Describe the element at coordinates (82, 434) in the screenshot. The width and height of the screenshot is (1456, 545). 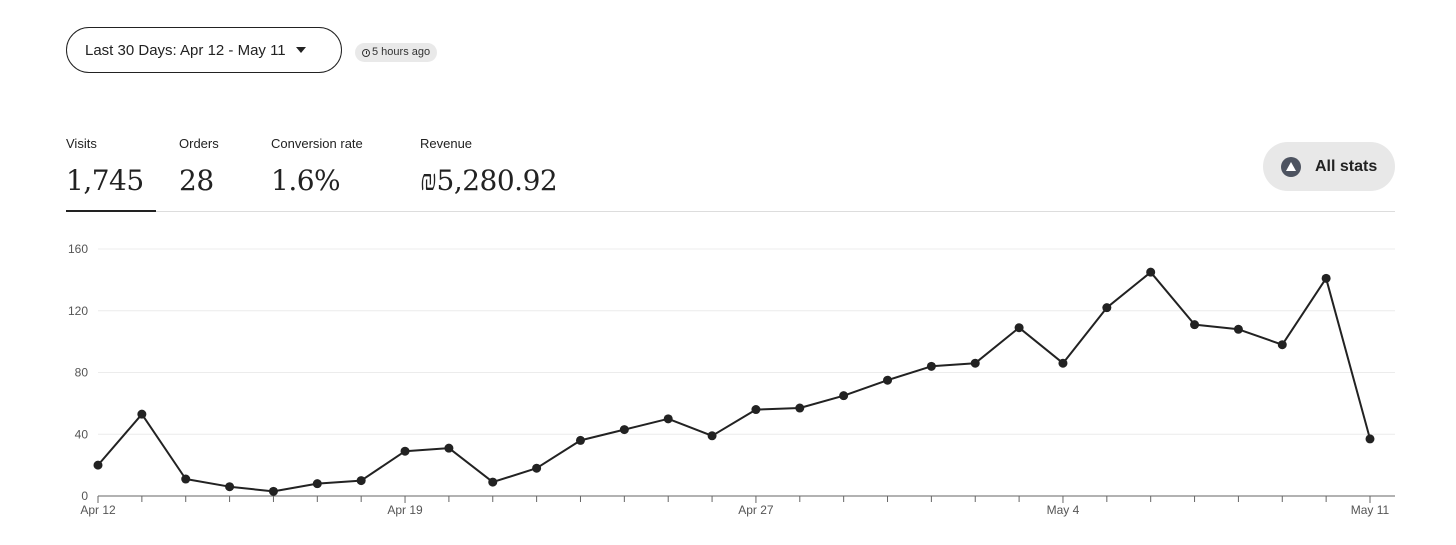
I see `y-tick-label: 40` at that location.